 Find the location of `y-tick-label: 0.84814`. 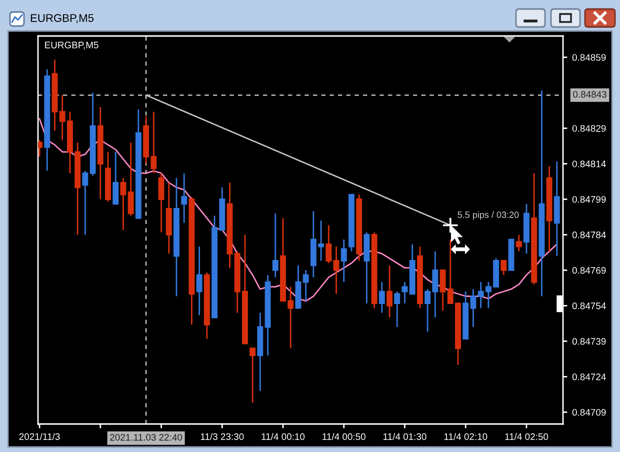

y-tick-label: 0.84814 is located at coordinates (589, 164).